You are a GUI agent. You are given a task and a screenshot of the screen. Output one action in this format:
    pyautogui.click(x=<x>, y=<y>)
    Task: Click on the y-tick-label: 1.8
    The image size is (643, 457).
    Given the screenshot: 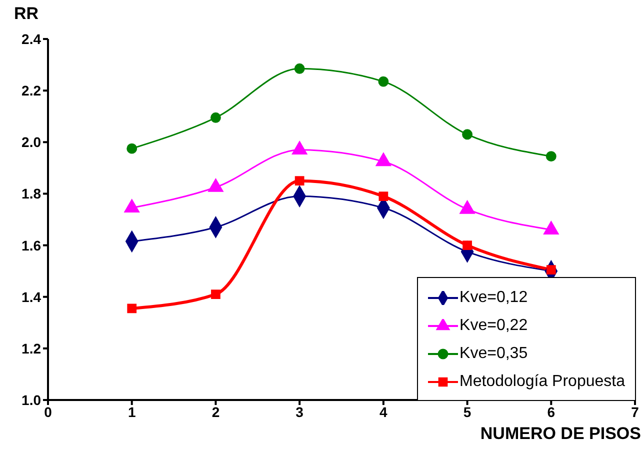 What is the action you would take?
    pyautogui.click(x=32, y=194)
    